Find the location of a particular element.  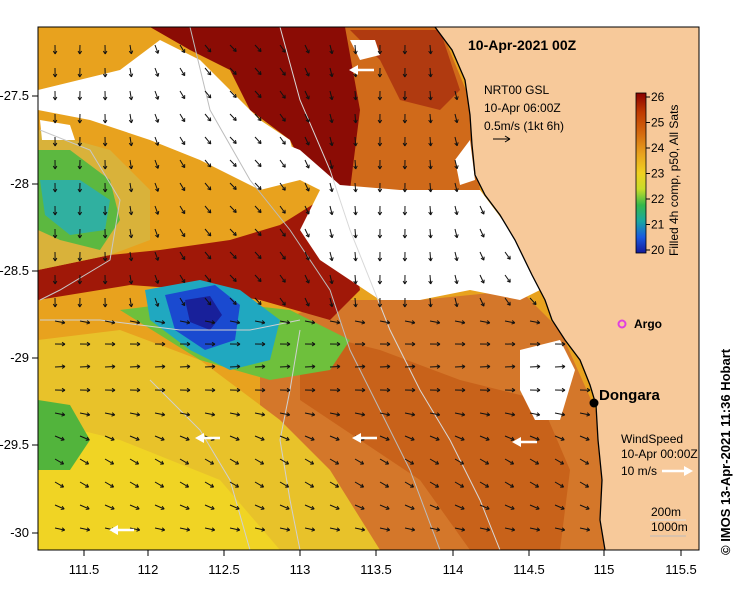

colorbar-tick-label: 24 is located at coordinates (658, 148).